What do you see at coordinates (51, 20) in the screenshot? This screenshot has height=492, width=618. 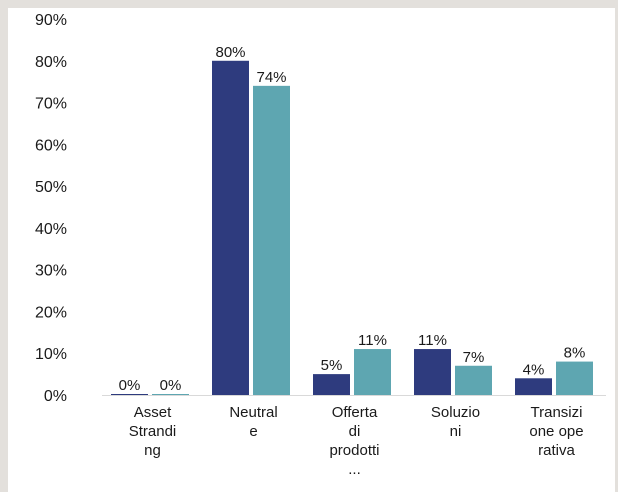 I see `y-tick-label: 90%` at bounding box center [51, 20].